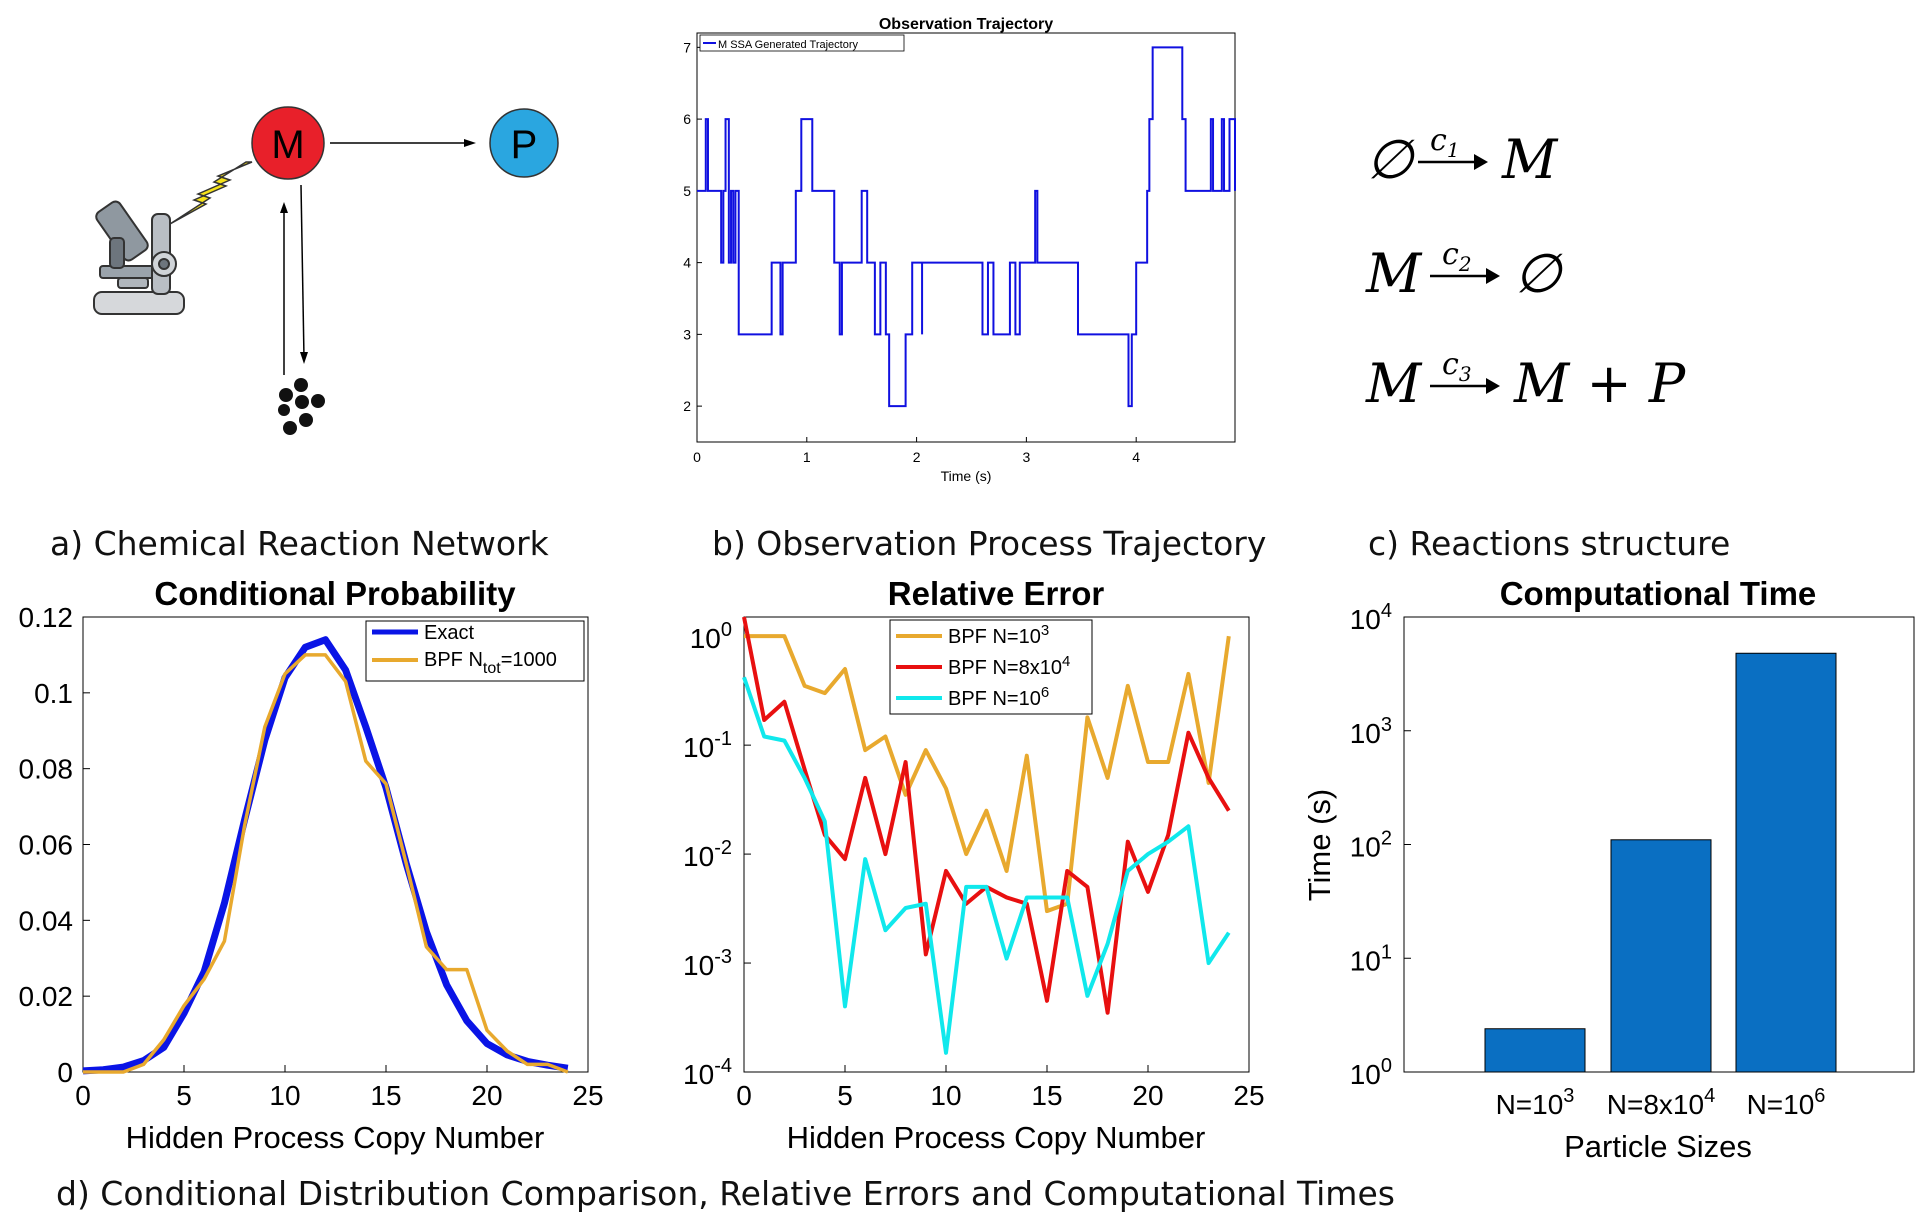 This screenshot has width=1920, height=1223. I want to click on re-xtick-label: 15, so click(1046, 1095).